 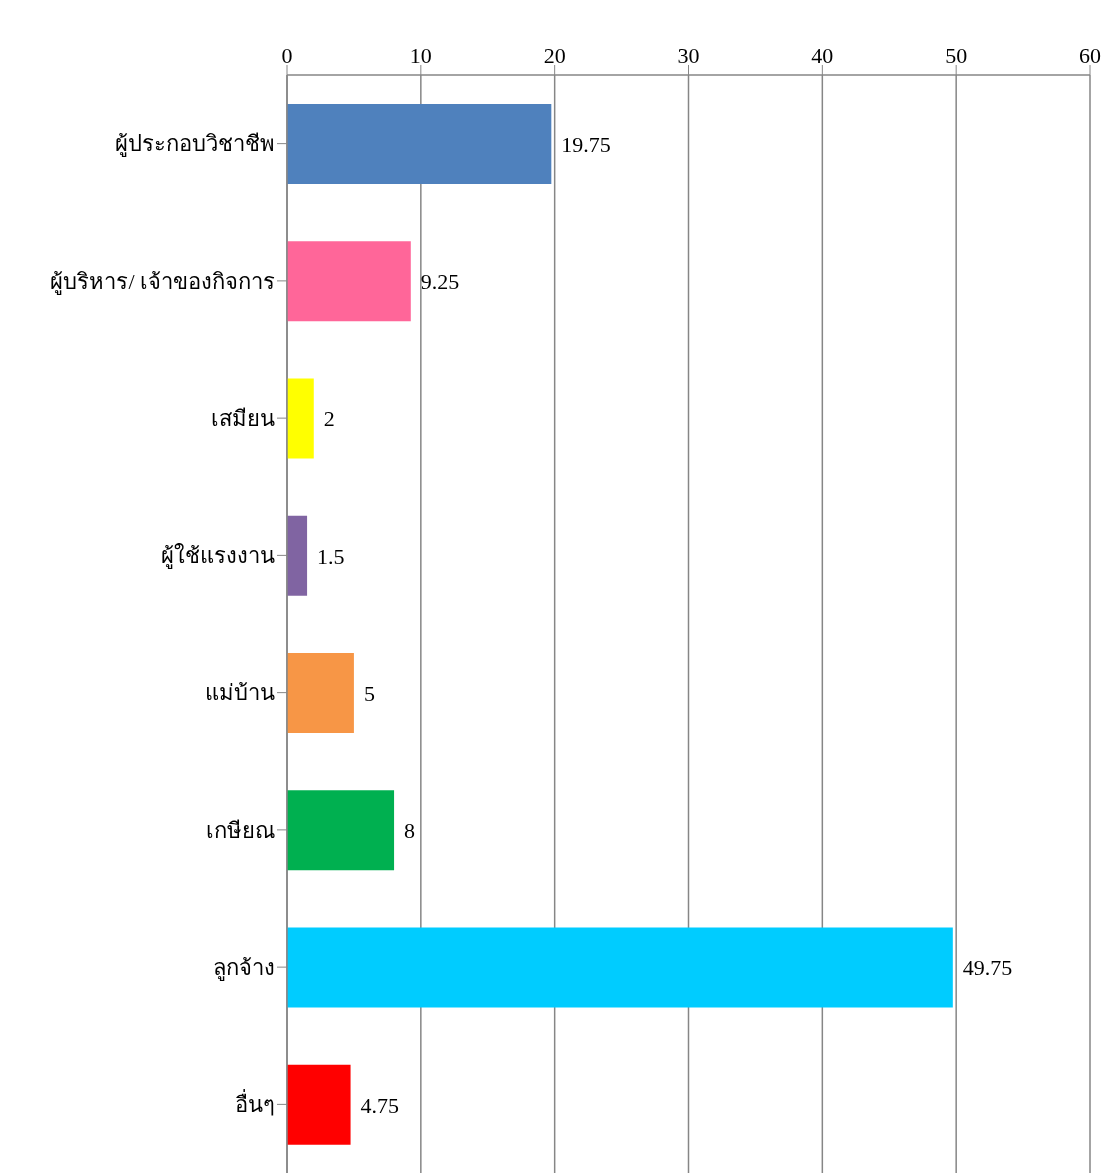 I want to click on data-label: 8, so click(x=410, y=831).